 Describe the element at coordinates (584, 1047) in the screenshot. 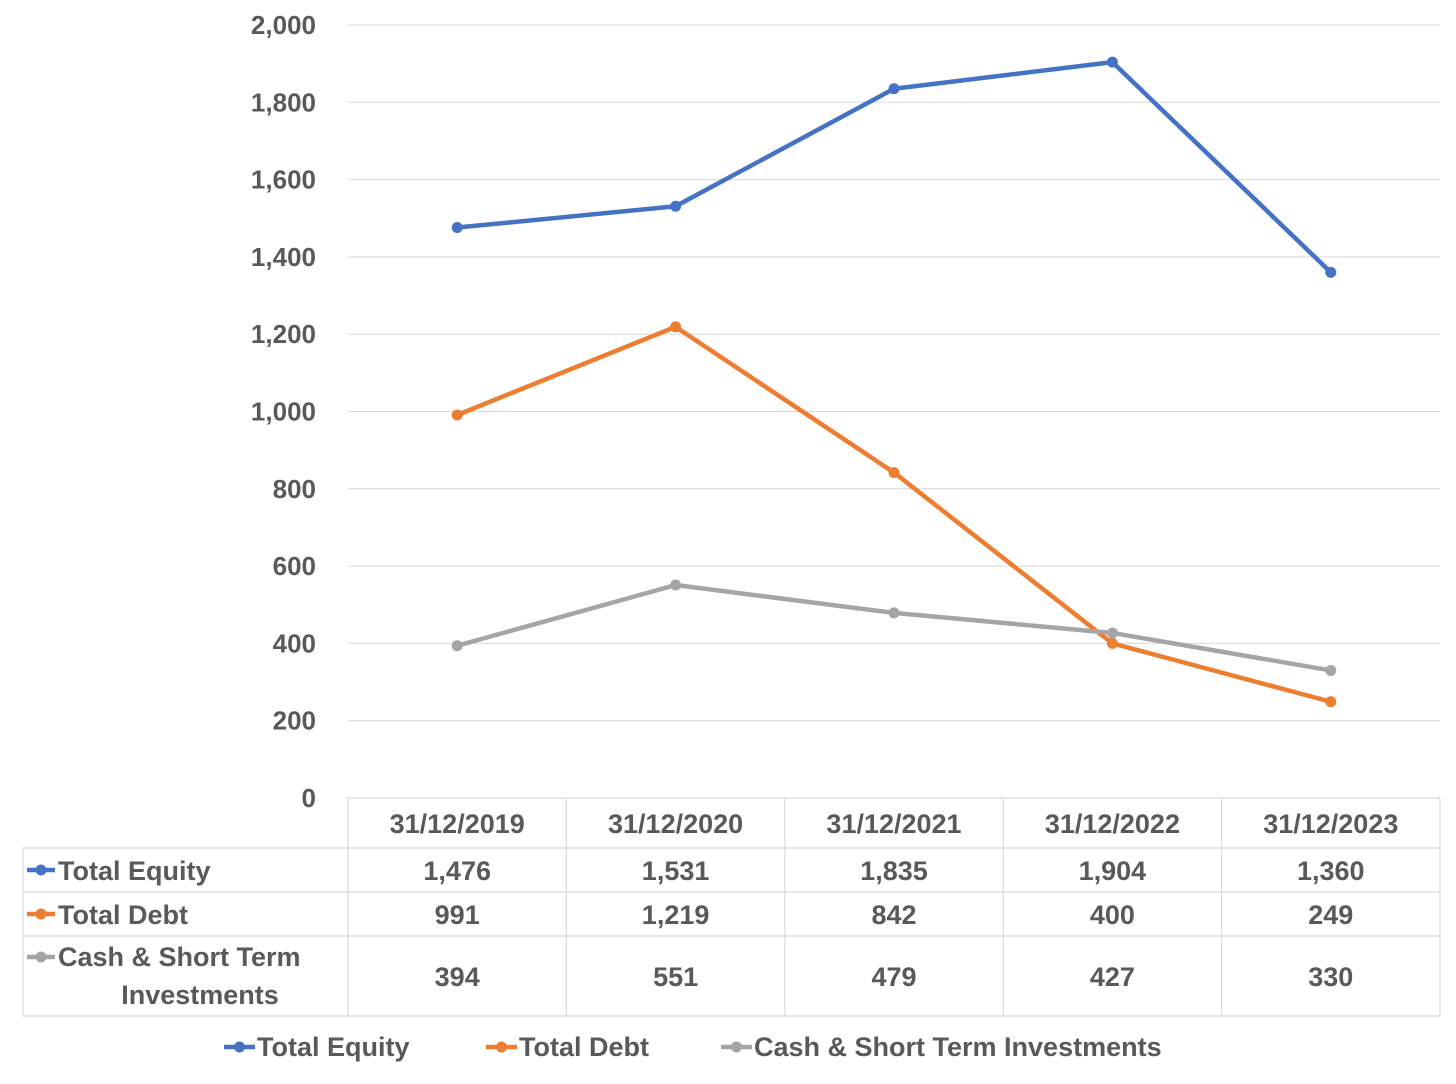

I see `legend-entry-label: Total Debt` at that location.